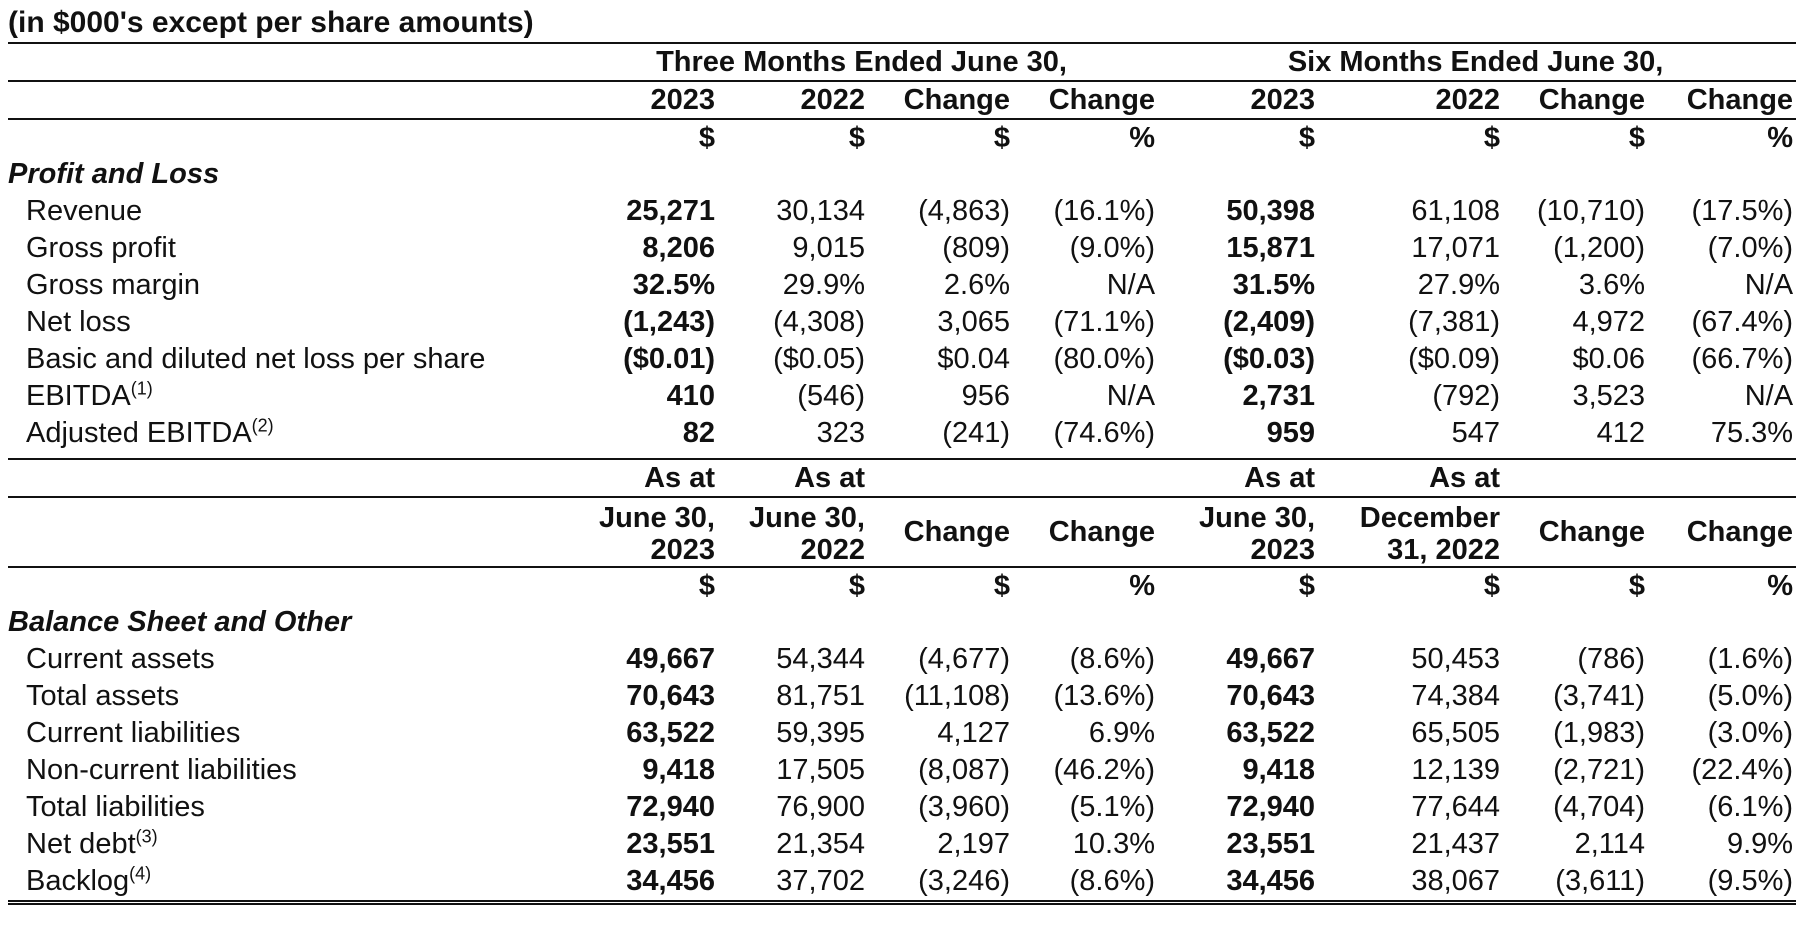  What do you see at coordinates (976, 433) in the screenshot?
I see `pl-cell: (241)` at bounding box center [976, 433].